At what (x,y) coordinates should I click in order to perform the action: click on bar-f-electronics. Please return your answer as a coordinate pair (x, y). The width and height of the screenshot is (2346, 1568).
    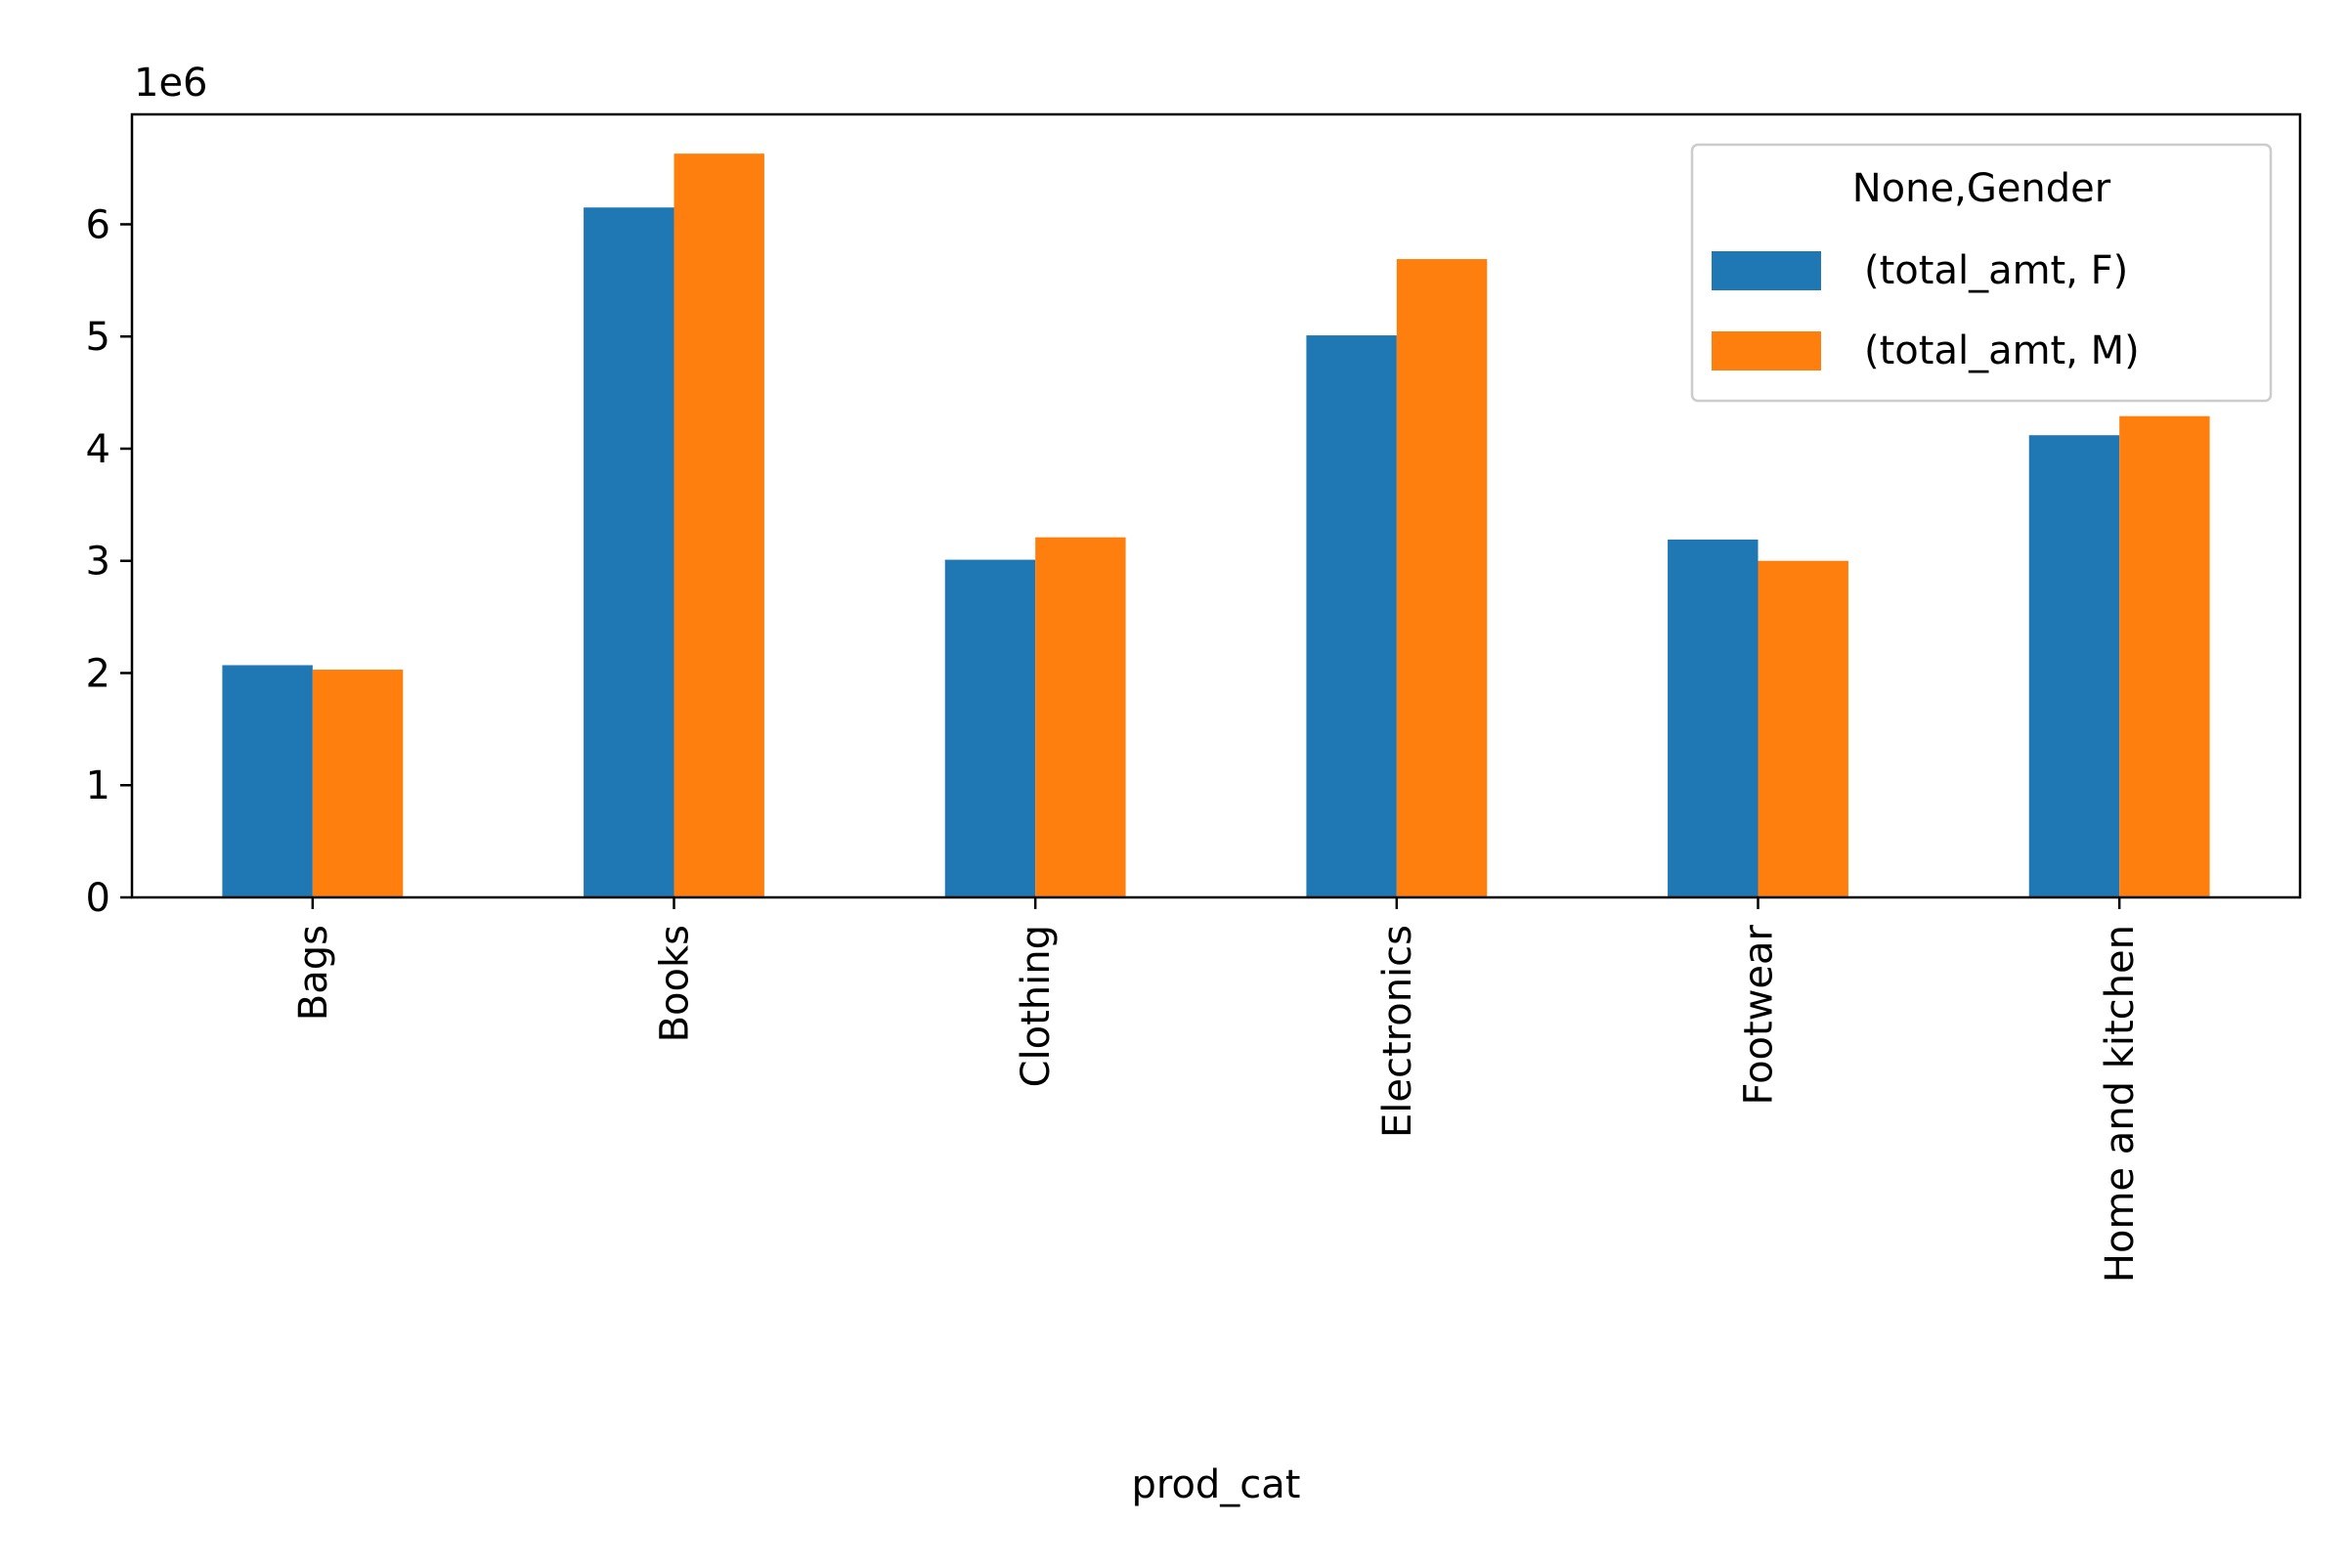
    Looking at the image, I should click on (1352, 616).